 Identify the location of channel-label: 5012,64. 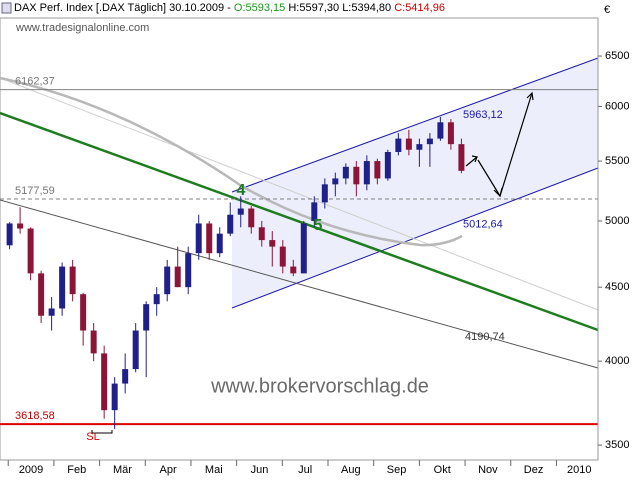
(483, 224).